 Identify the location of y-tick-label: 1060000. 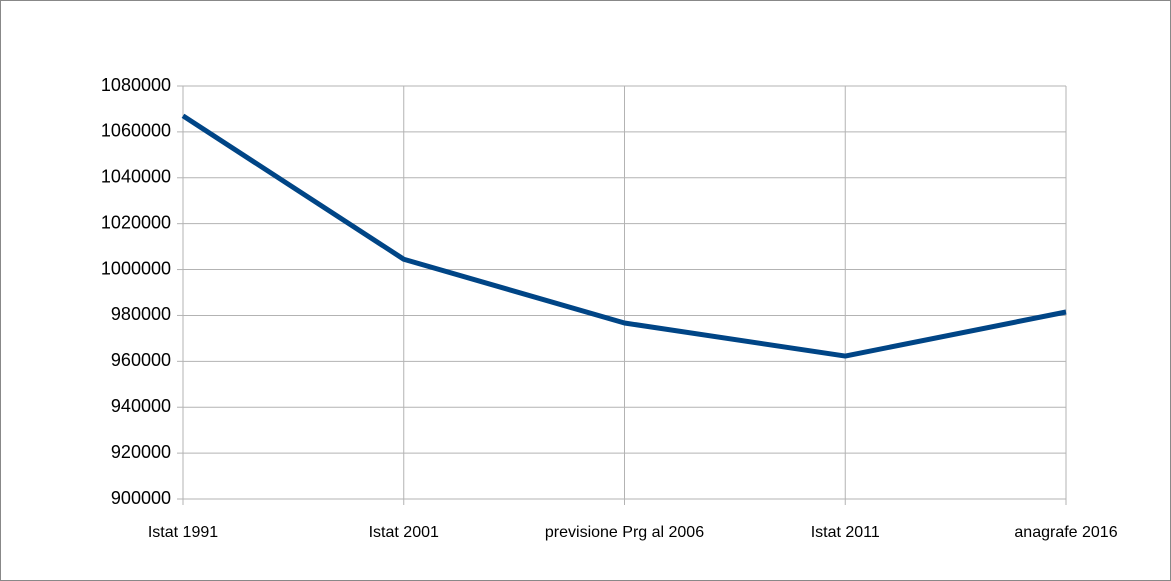
(136, 131).